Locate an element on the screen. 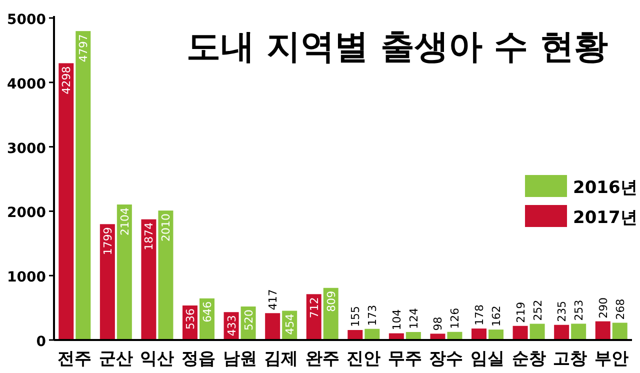 Image resolution: width=640 pixels, height=373 pixels. y-tick-label: 2000 is located at coordinates (26, 213).